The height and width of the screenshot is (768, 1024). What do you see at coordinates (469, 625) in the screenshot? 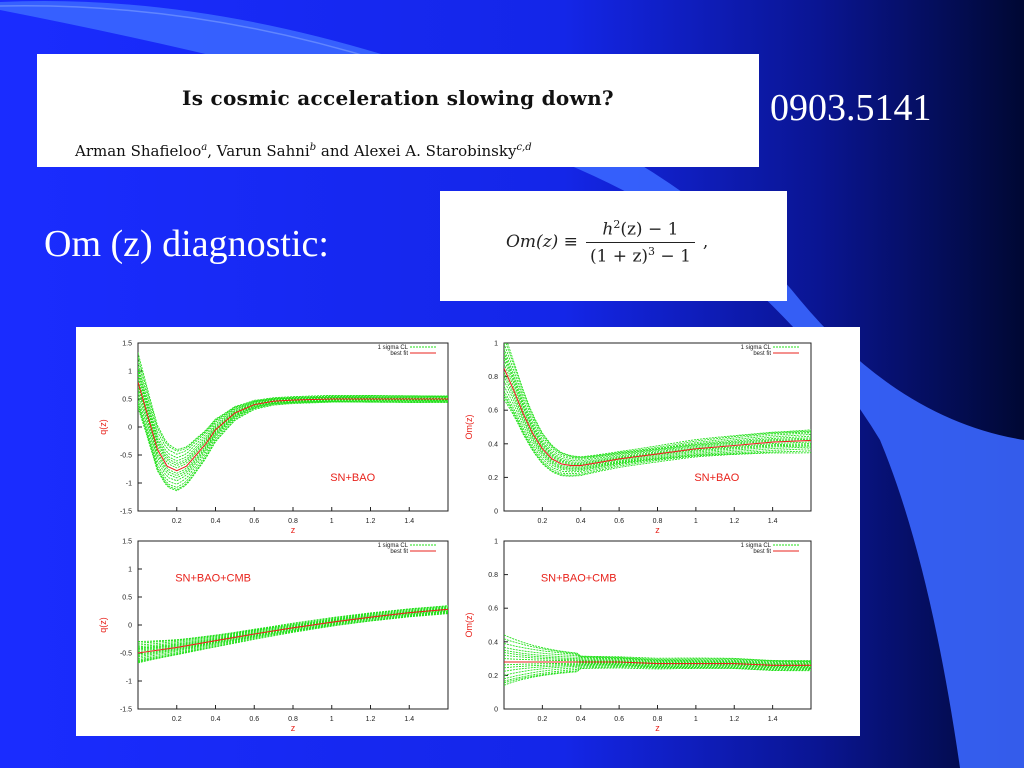
I see `y-axis-label: Om(z)` at bounding box center [469, 625].